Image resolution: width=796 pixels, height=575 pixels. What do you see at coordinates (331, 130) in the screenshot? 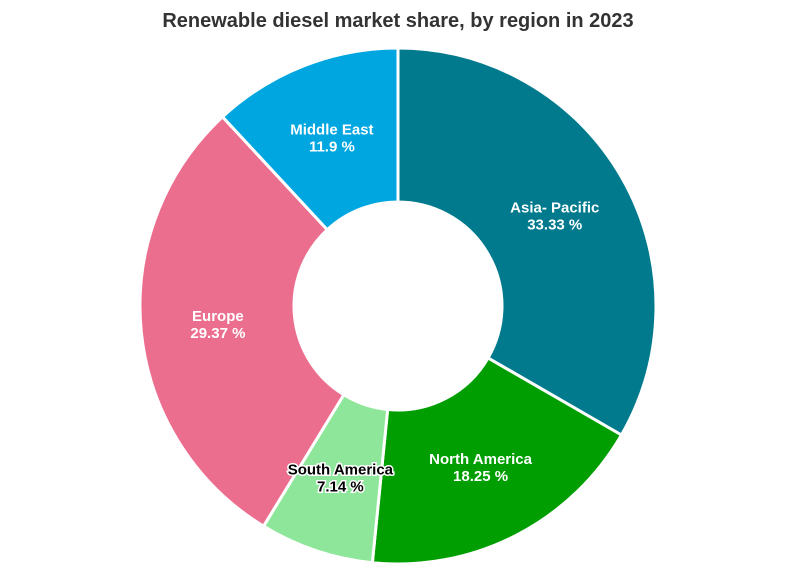
I see `slice-category-middle-east: Middle East` at bounding box center [331, 130].